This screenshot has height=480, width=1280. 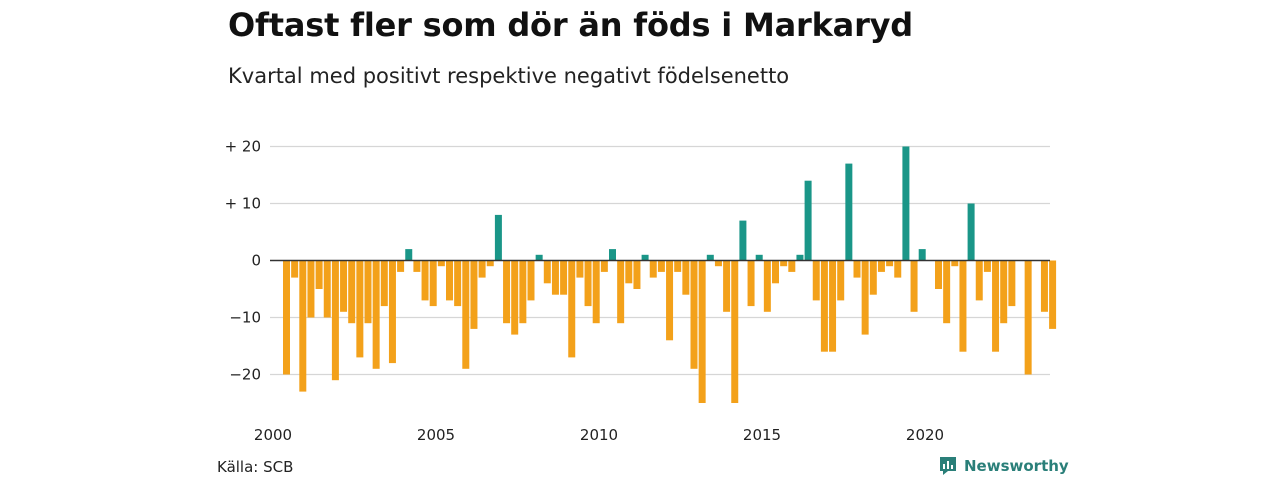 I want to click on y-tick-label: + 10, so click(x=243, y=204).